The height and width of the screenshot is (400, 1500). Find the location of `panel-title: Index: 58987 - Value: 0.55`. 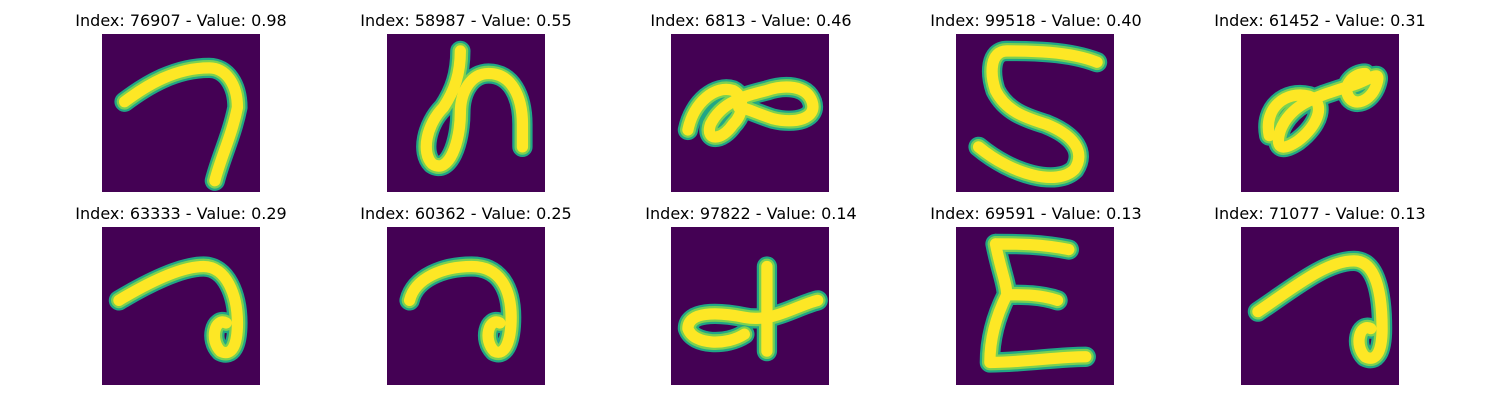

panel-title: Index: 58987 - Value: 0.55 is located at coordinates (466, 20).